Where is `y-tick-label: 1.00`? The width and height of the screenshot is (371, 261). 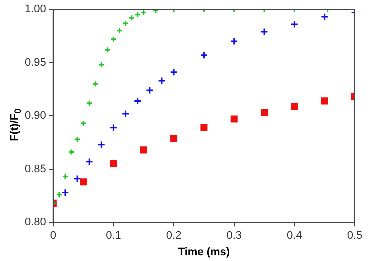
y-tick-label: 1.00 is located at coordinates (35, 10).